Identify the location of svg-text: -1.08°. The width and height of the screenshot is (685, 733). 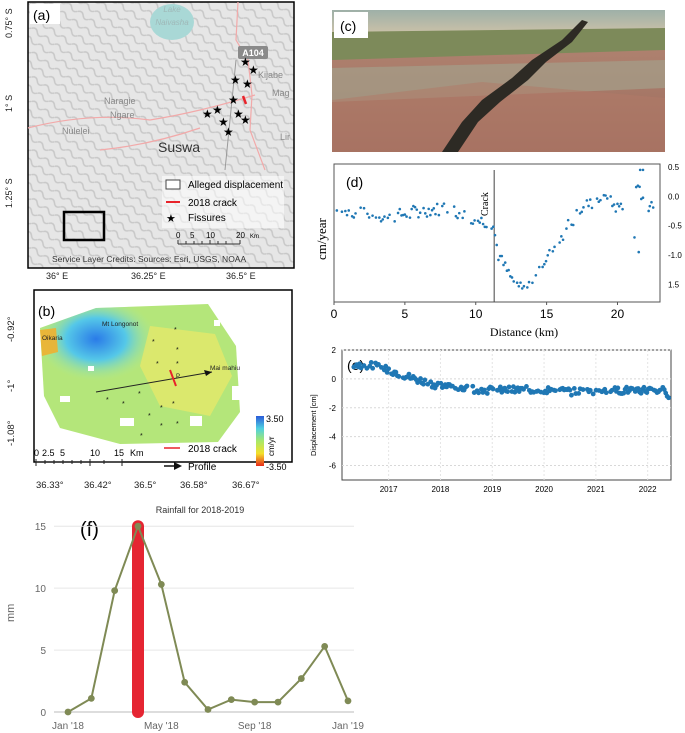
(11, 433).